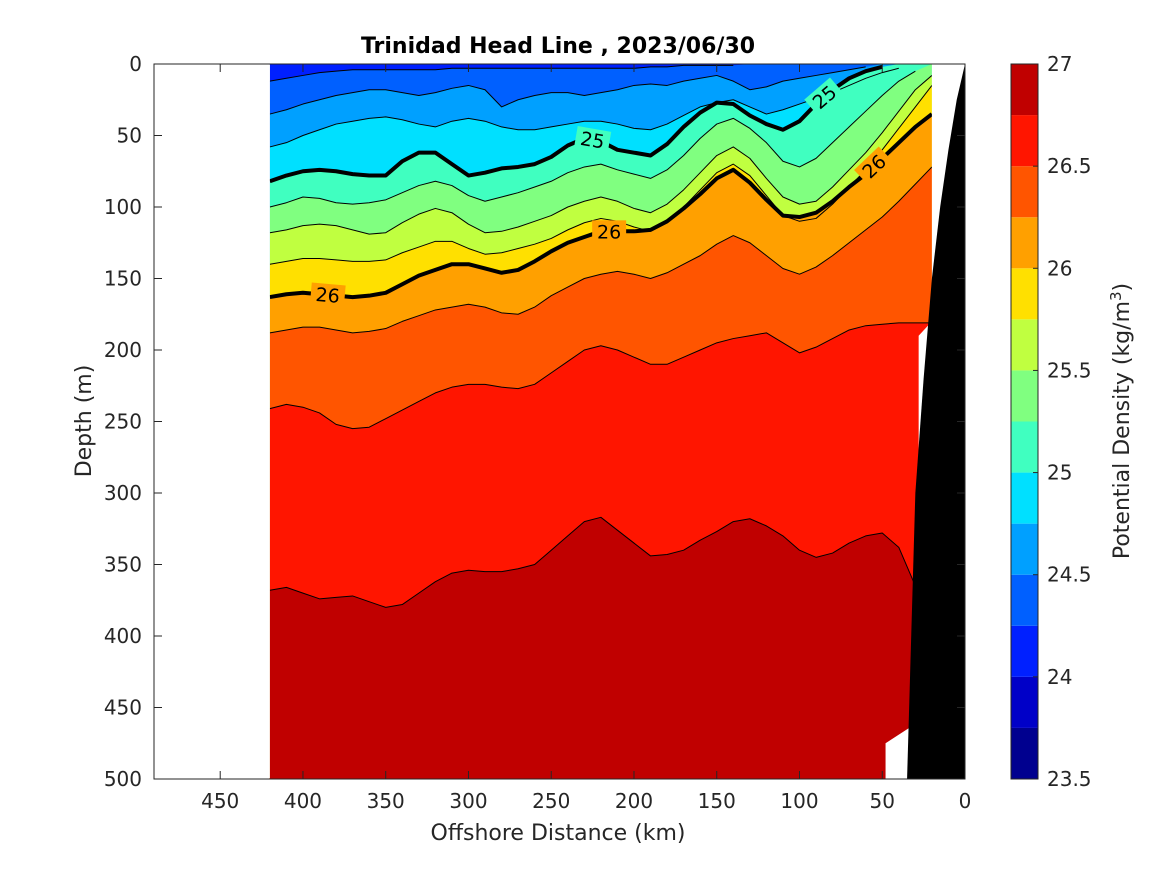 The image size is (1167, 875). What do you see at coordinates (965, 801) in the screenshot?
I see `x-tick-label: 0` at bounding box center [965, 801].